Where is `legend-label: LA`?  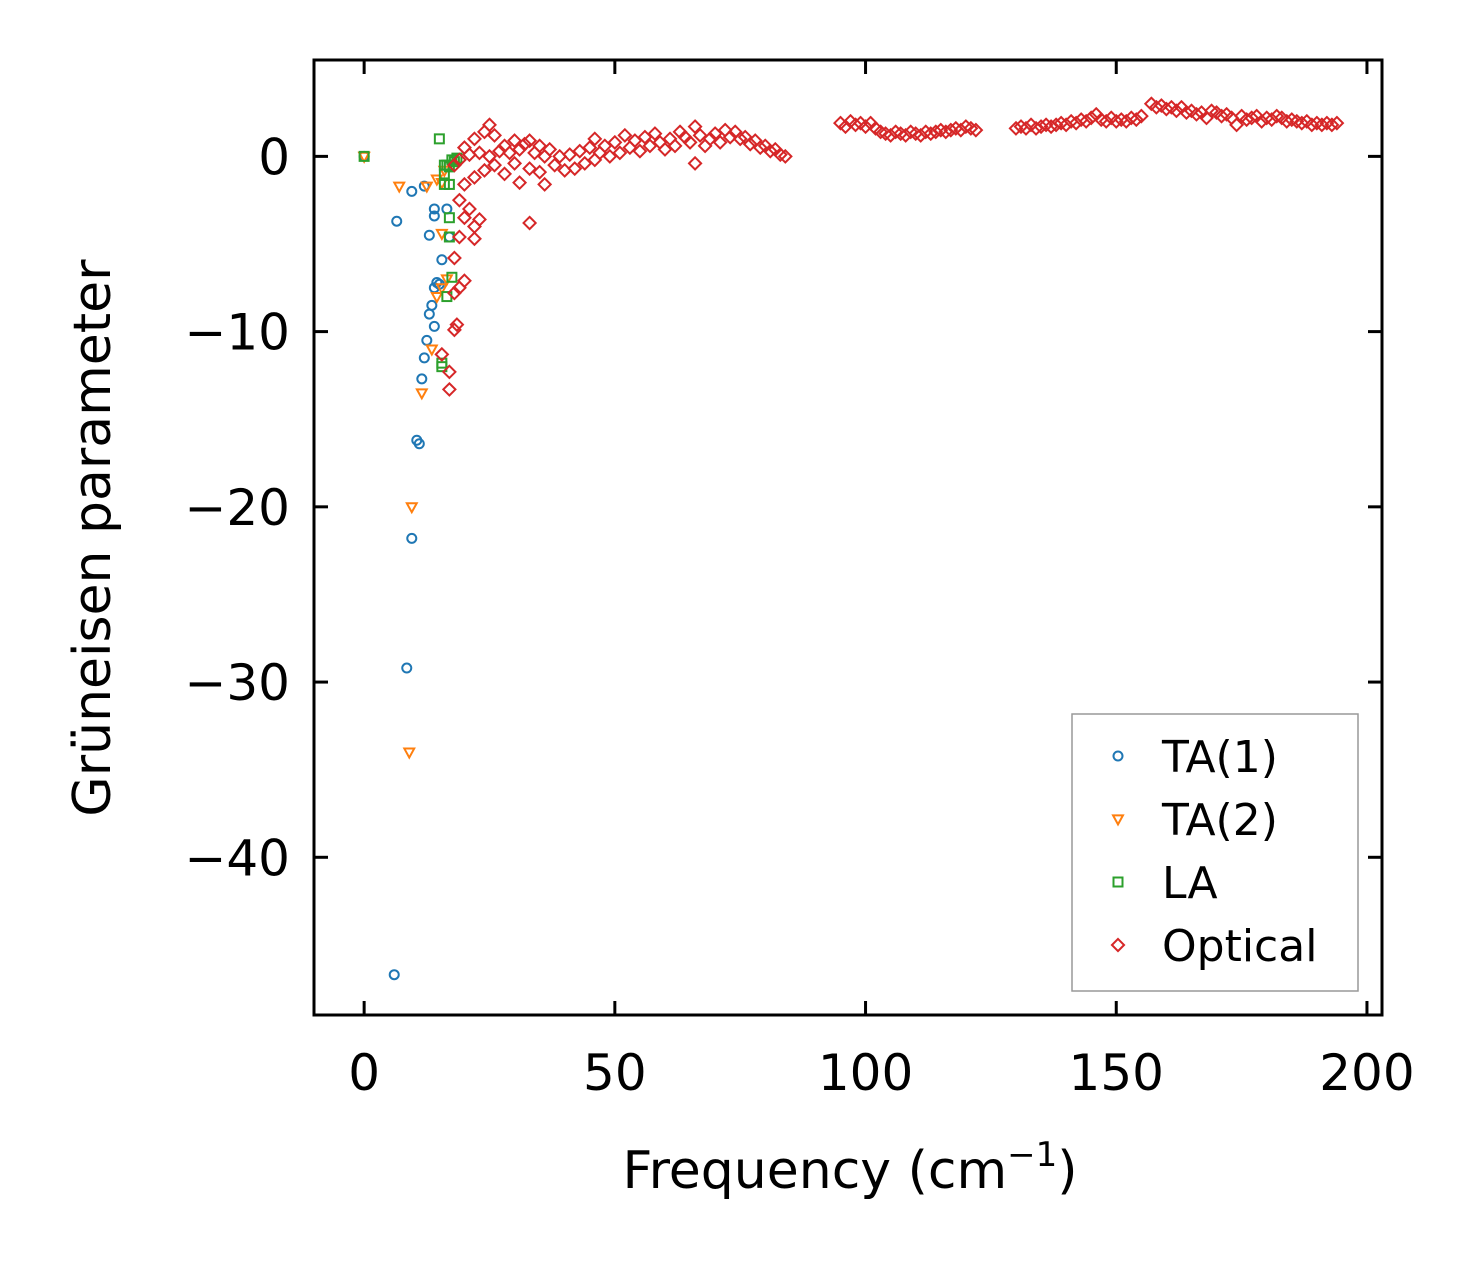
legend-label: LA is located at coordinates (1190, 883).